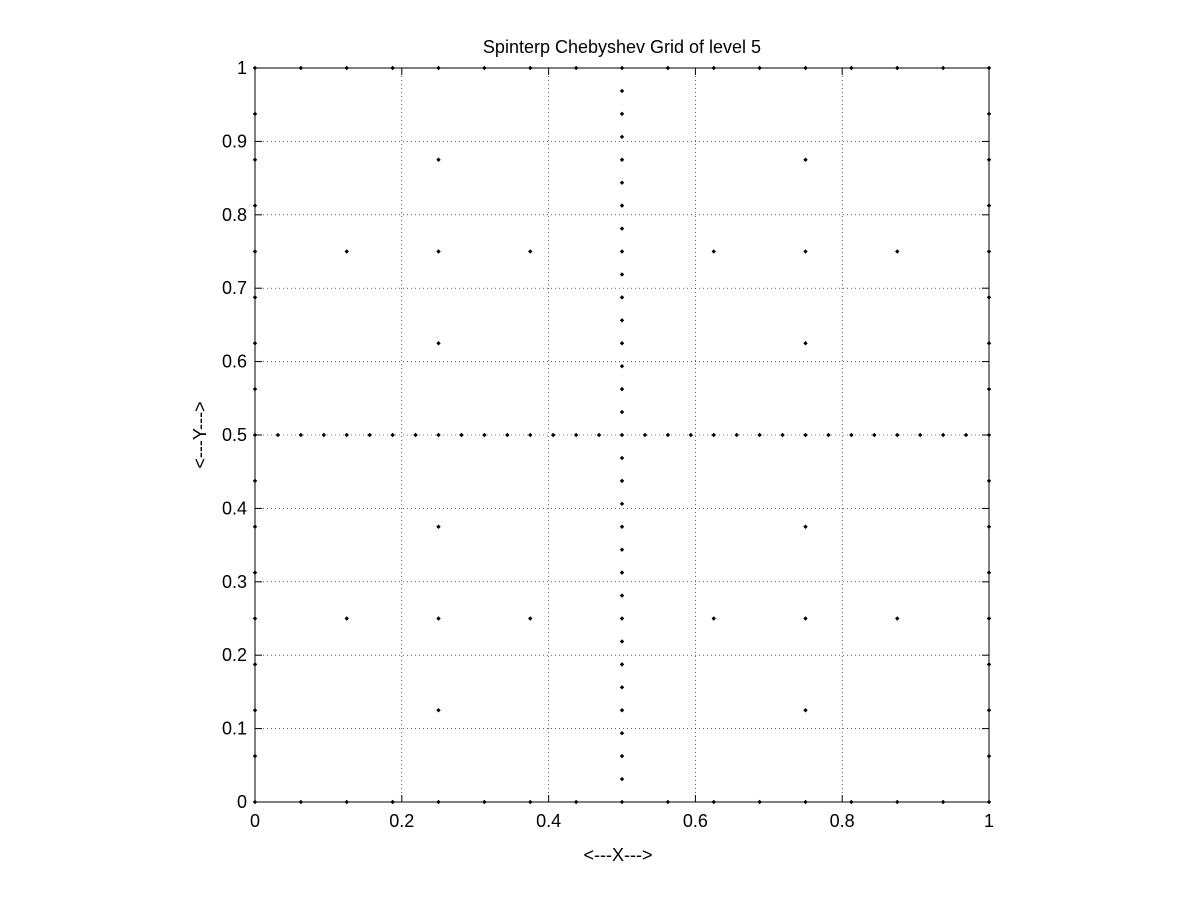 The image size is (1200, 901). What do you see at coordinates (242, 802) in the screenshot?
I see `y-tick-label: 0` at bounding box center [242, 802].